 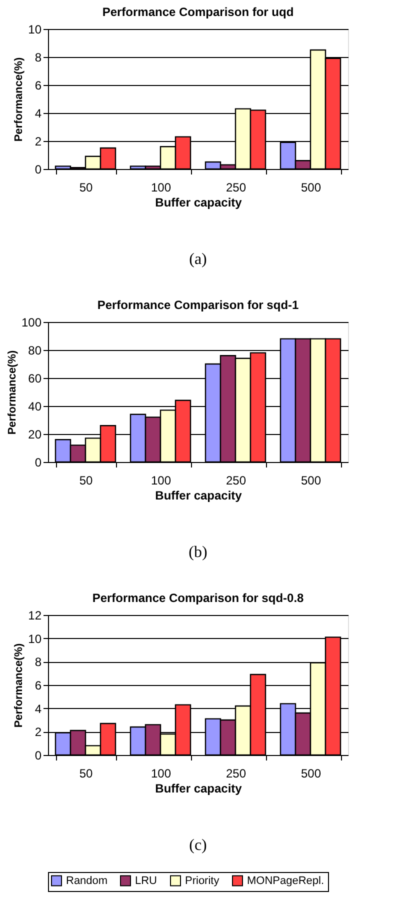 What do you see at coordinates (198, 552) in the screenshot?
I see `text: (b)` at bounding box center [198, 552].